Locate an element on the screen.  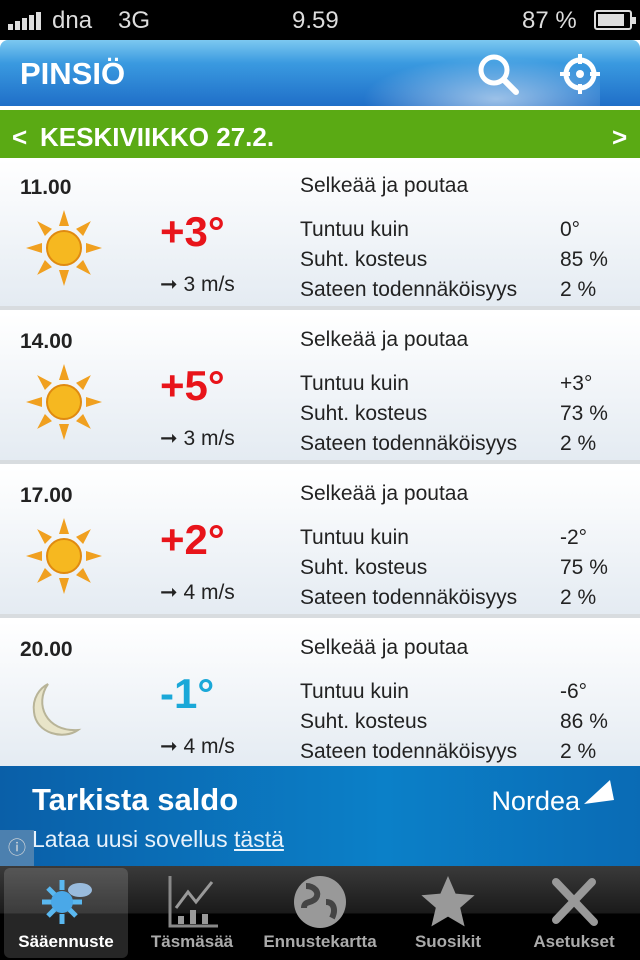
signal-icon is located at coordinates (24, 20).